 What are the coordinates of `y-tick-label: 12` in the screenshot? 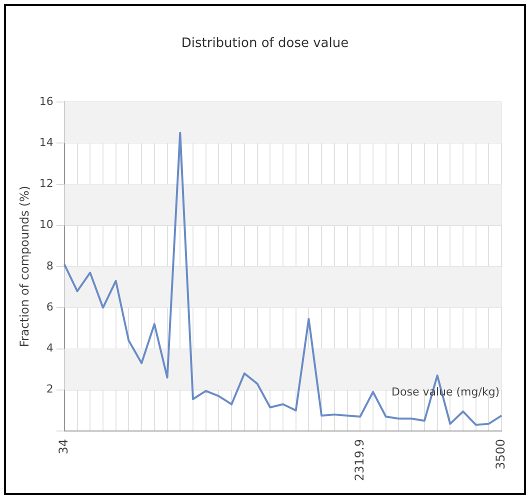 It's located at (46, 183).